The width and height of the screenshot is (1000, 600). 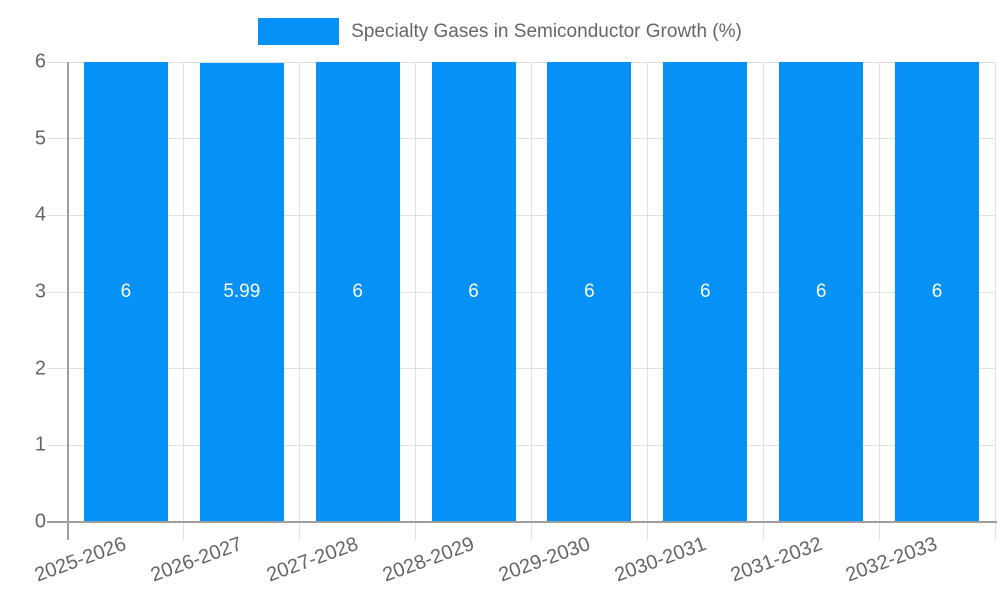 What do you see at coordinates (40, 444) in the screenshot?
I see `y-axis-tick-label: 1` at bounding box center [40, 444].